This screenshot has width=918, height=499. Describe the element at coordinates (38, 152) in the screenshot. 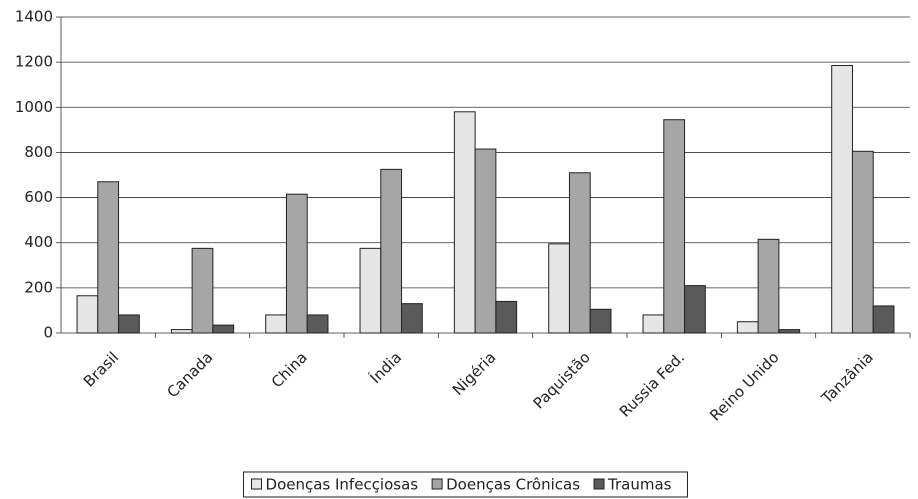

I see `y-tick-label: 800` at that location.